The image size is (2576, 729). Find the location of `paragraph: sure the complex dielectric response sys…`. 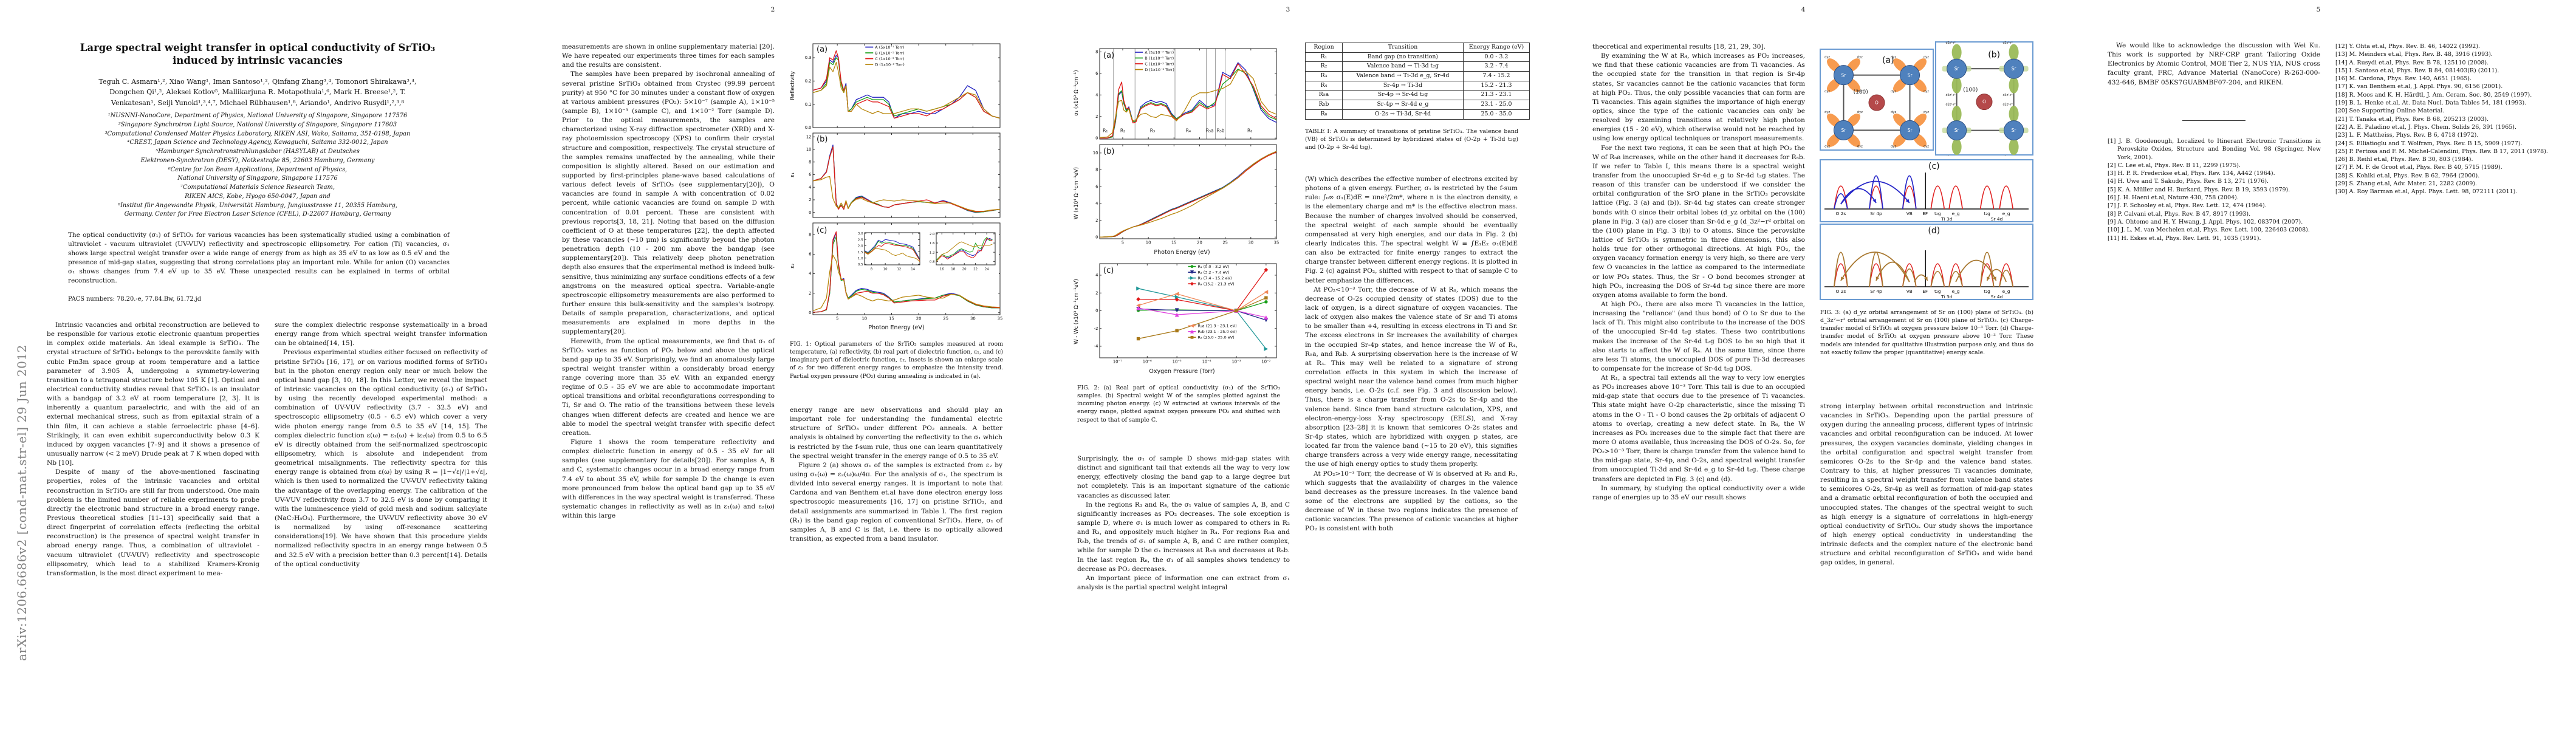

paragraph: sure the complex dielectric response sys… is located at coordinates (381, 334).